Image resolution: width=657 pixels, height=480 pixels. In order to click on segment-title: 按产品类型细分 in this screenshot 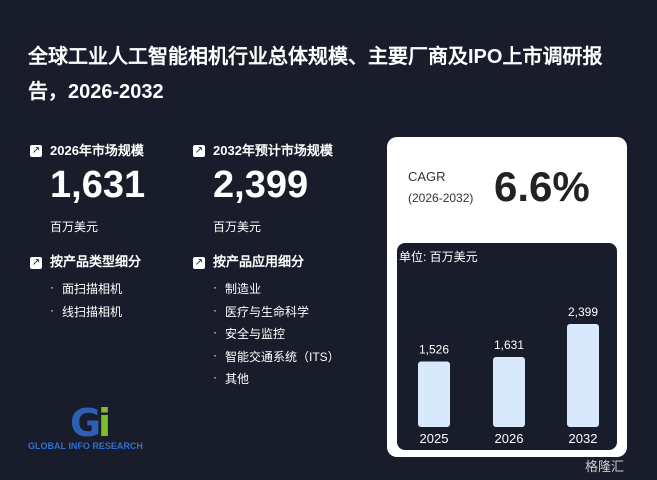, I will do `click(96, 261)`.